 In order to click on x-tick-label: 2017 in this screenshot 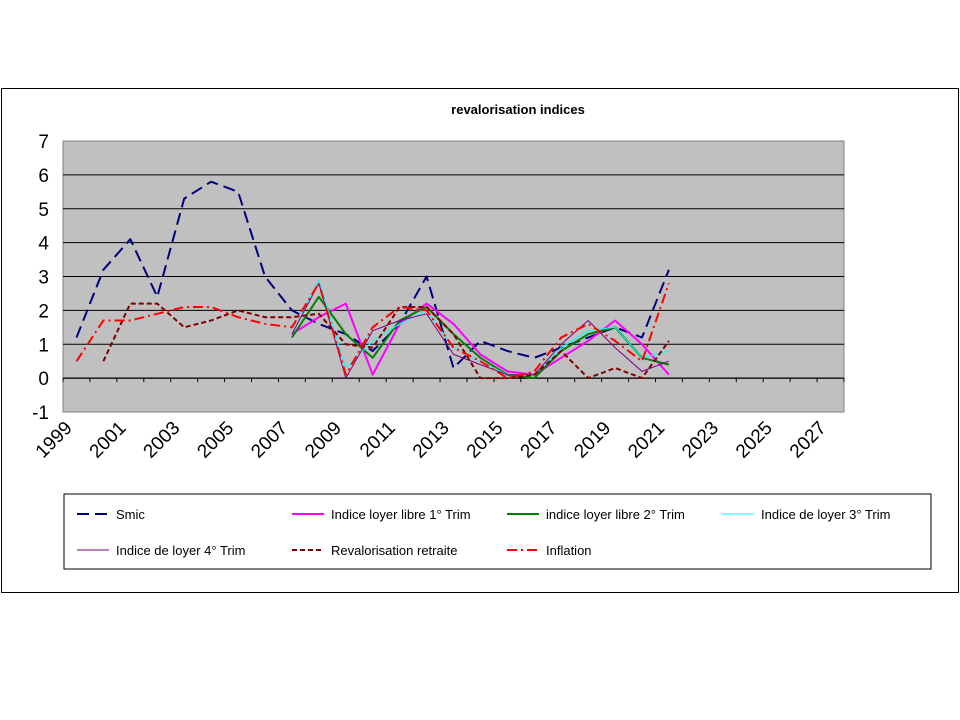, I will do `click(539, 440)`.